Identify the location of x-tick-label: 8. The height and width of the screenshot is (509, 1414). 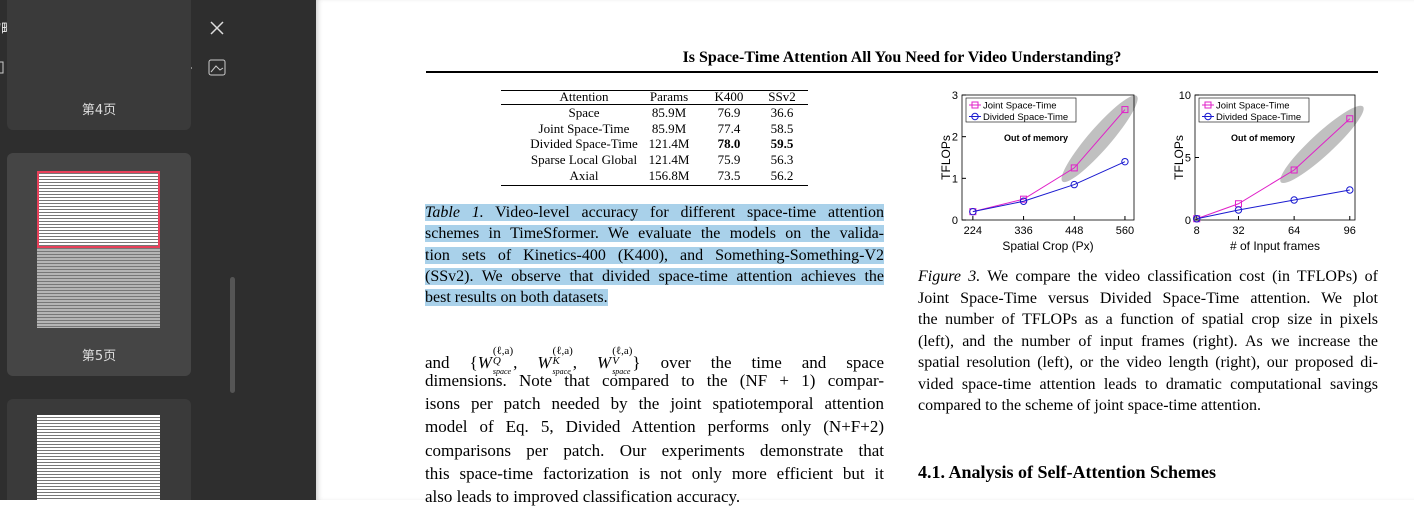
(1197, 231).